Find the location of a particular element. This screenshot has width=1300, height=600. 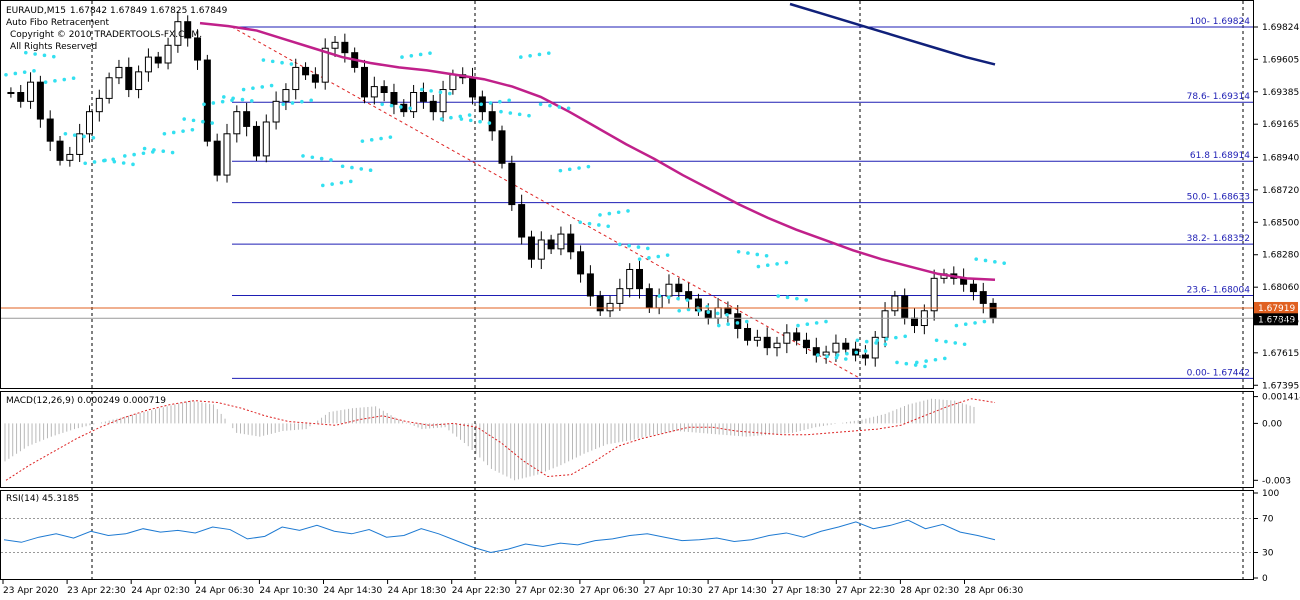

y-tick-label: 1.68280 is located at coordinates (1280, 256).